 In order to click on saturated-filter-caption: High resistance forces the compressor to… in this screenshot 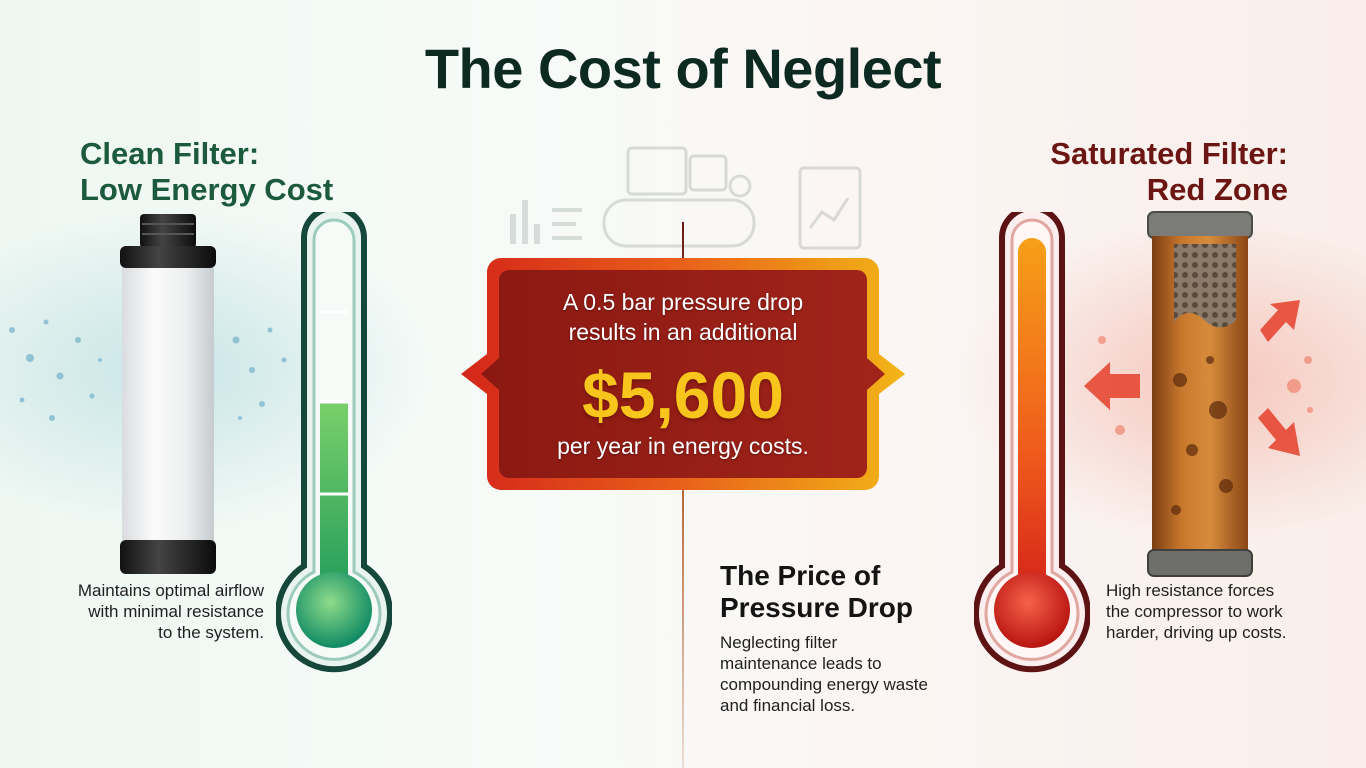, I will do `click(1221, 611)`.